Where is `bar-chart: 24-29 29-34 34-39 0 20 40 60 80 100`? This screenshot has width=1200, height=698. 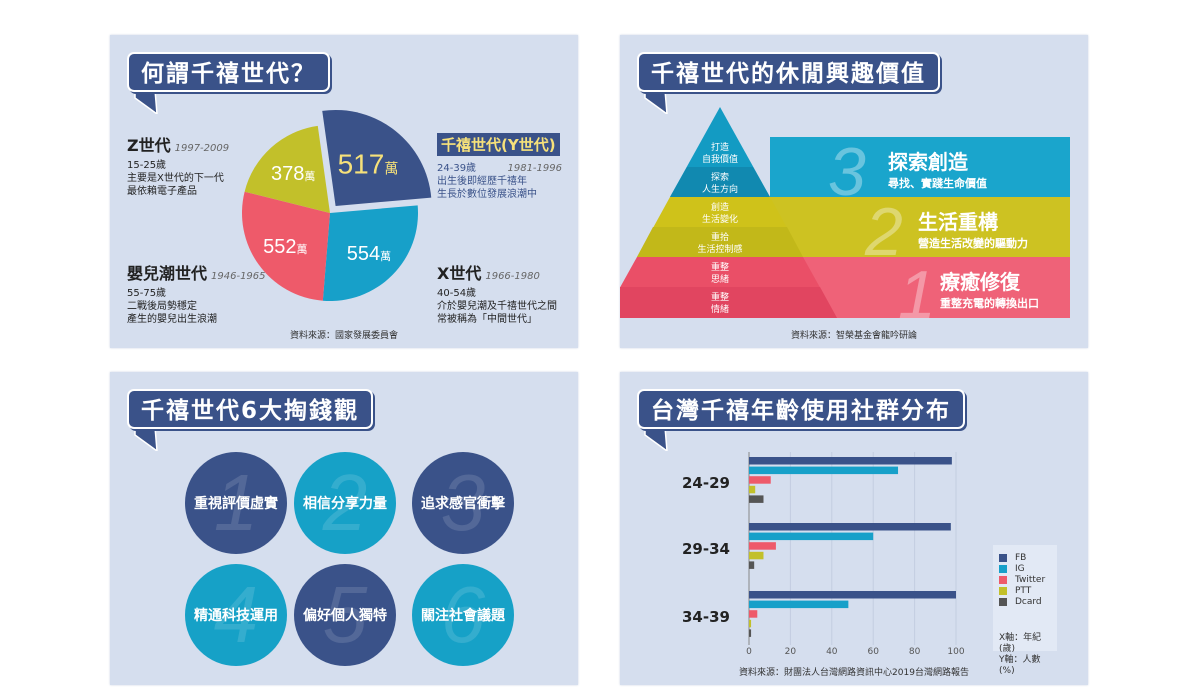 bar-chart: 24-29 29-34 34-39 0 20 40 60 80 100 is located at coordinates (823, 554).